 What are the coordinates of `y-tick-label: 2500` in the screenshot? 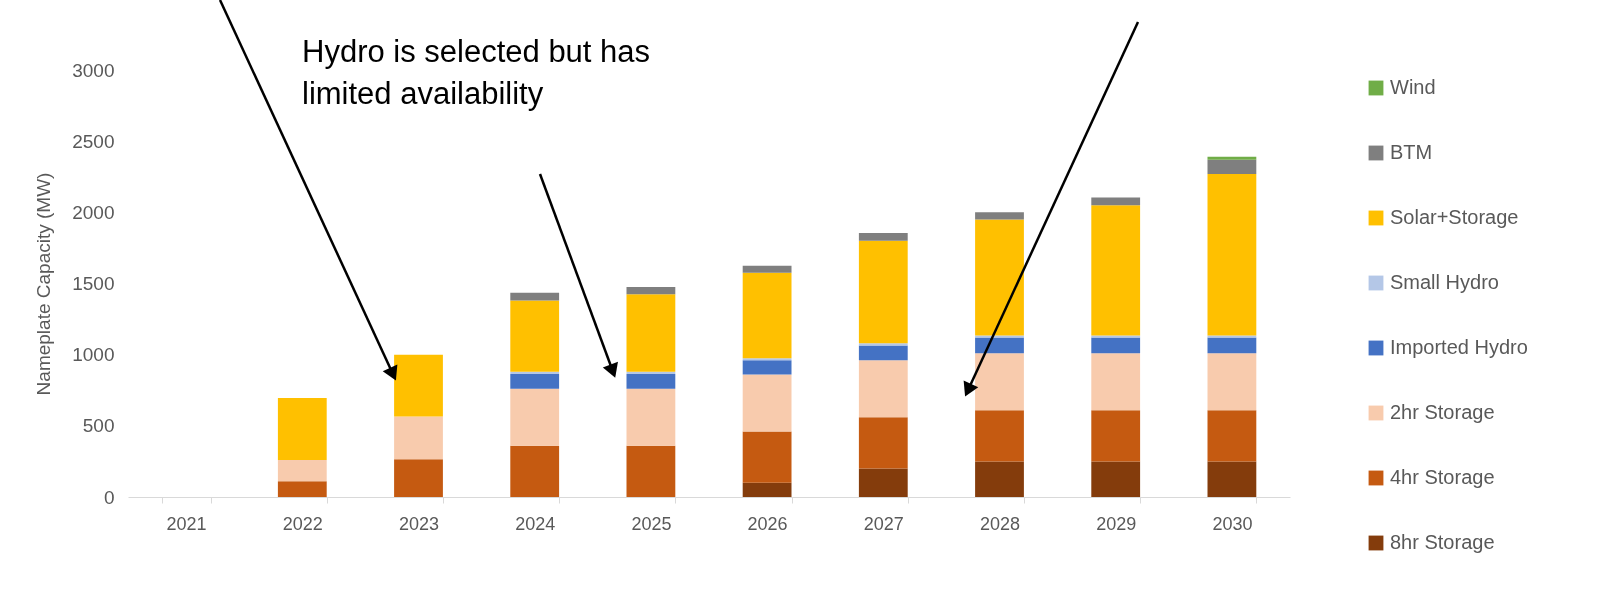 It's located at (93, 141).